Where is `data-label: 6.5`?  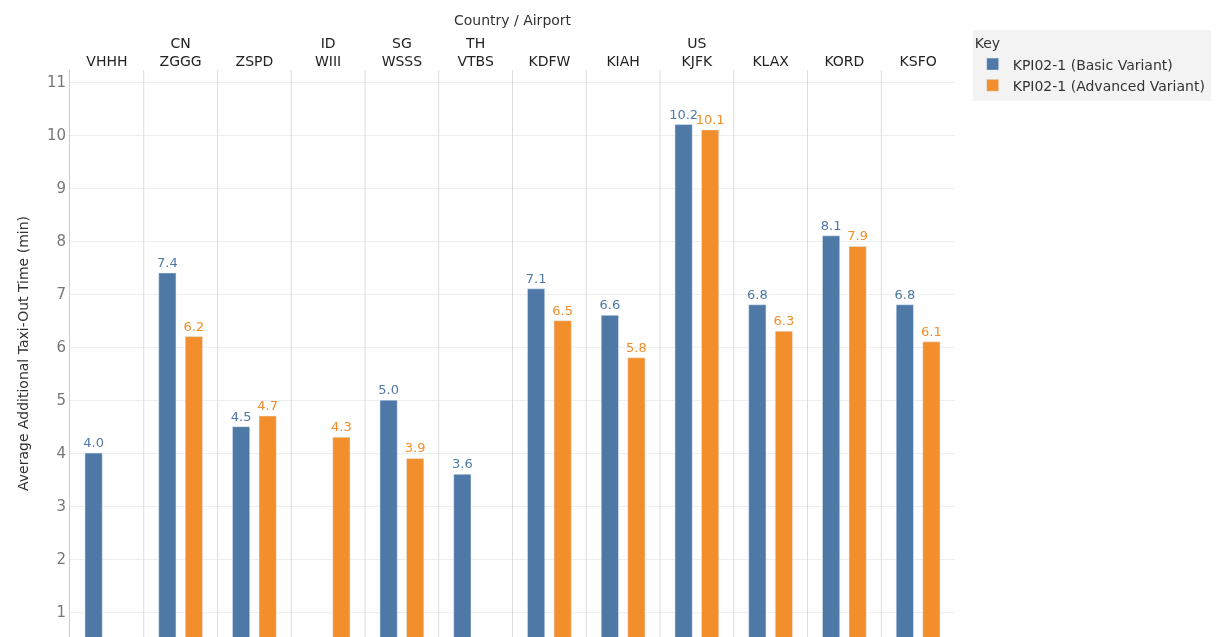
data-label: 6.5 is located at coordinates (562, 310).